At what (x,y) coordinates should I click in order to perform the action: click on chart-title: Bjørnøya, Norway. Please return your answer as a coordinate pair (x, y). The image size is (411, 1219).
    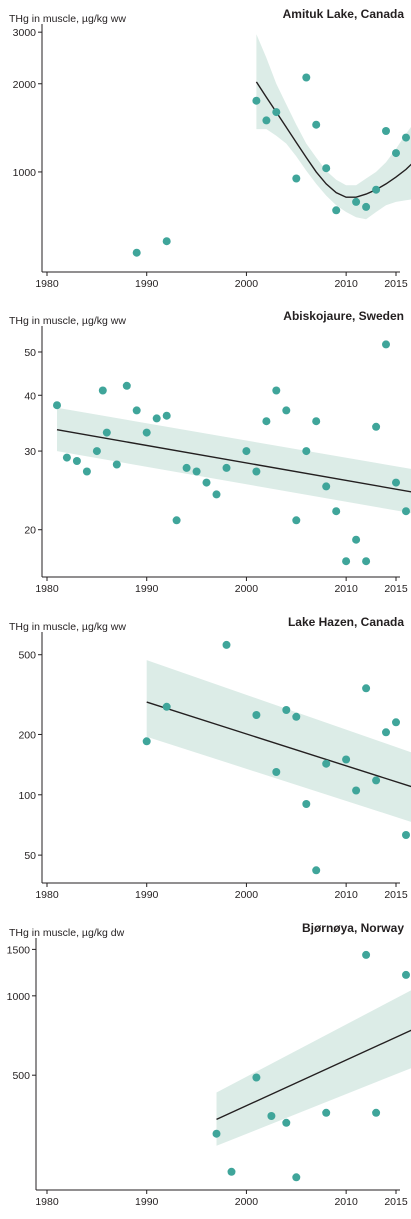
    Looking at the image, I should click on (353, 928).